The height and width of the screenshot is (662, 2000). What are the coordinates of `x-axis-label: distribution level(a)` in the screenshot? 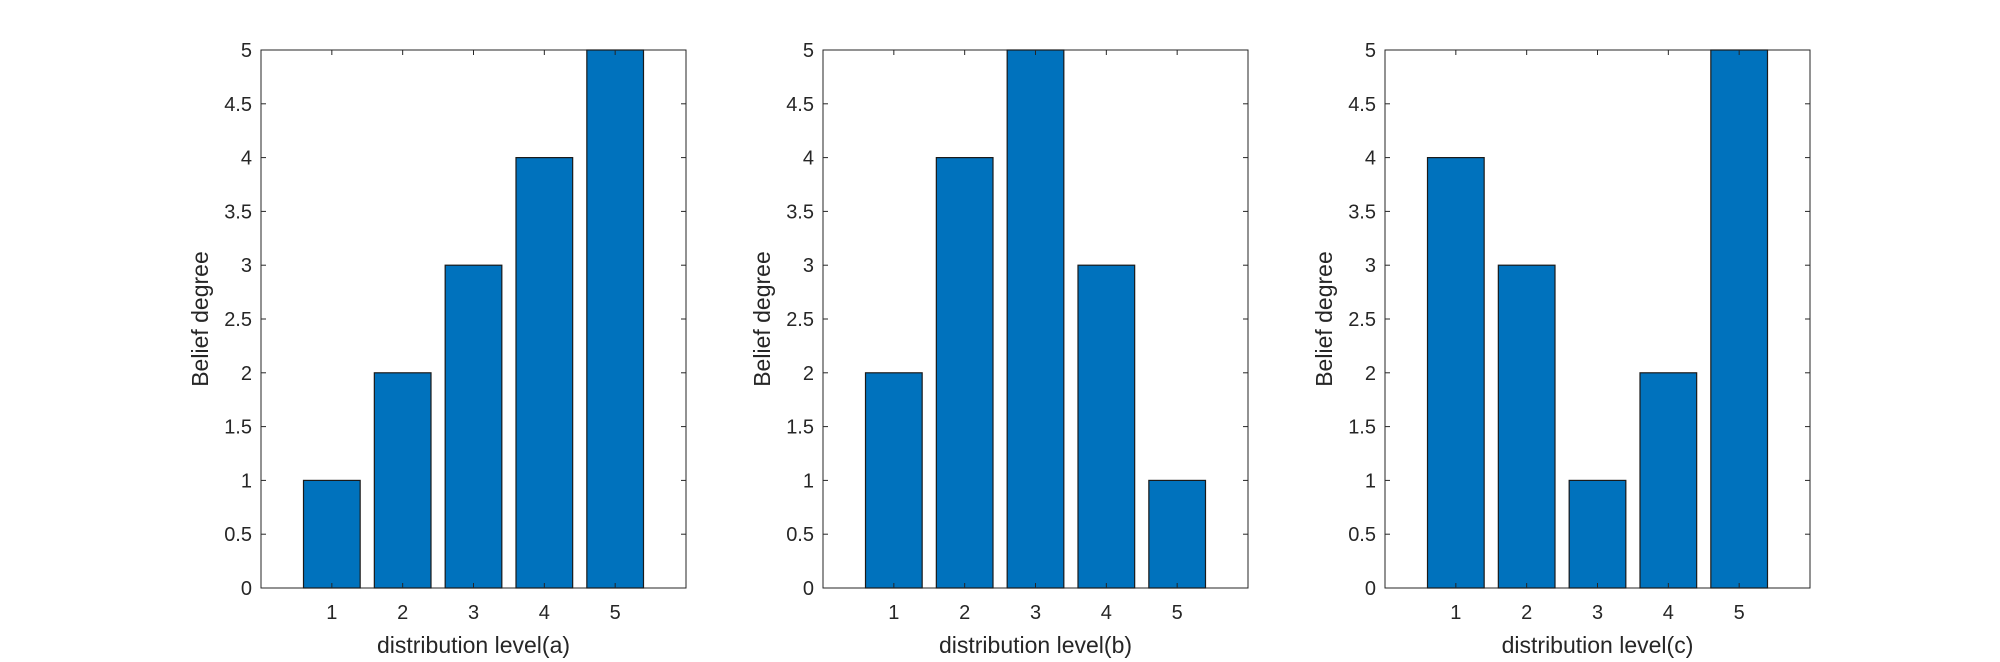 It's located at (473, 645).